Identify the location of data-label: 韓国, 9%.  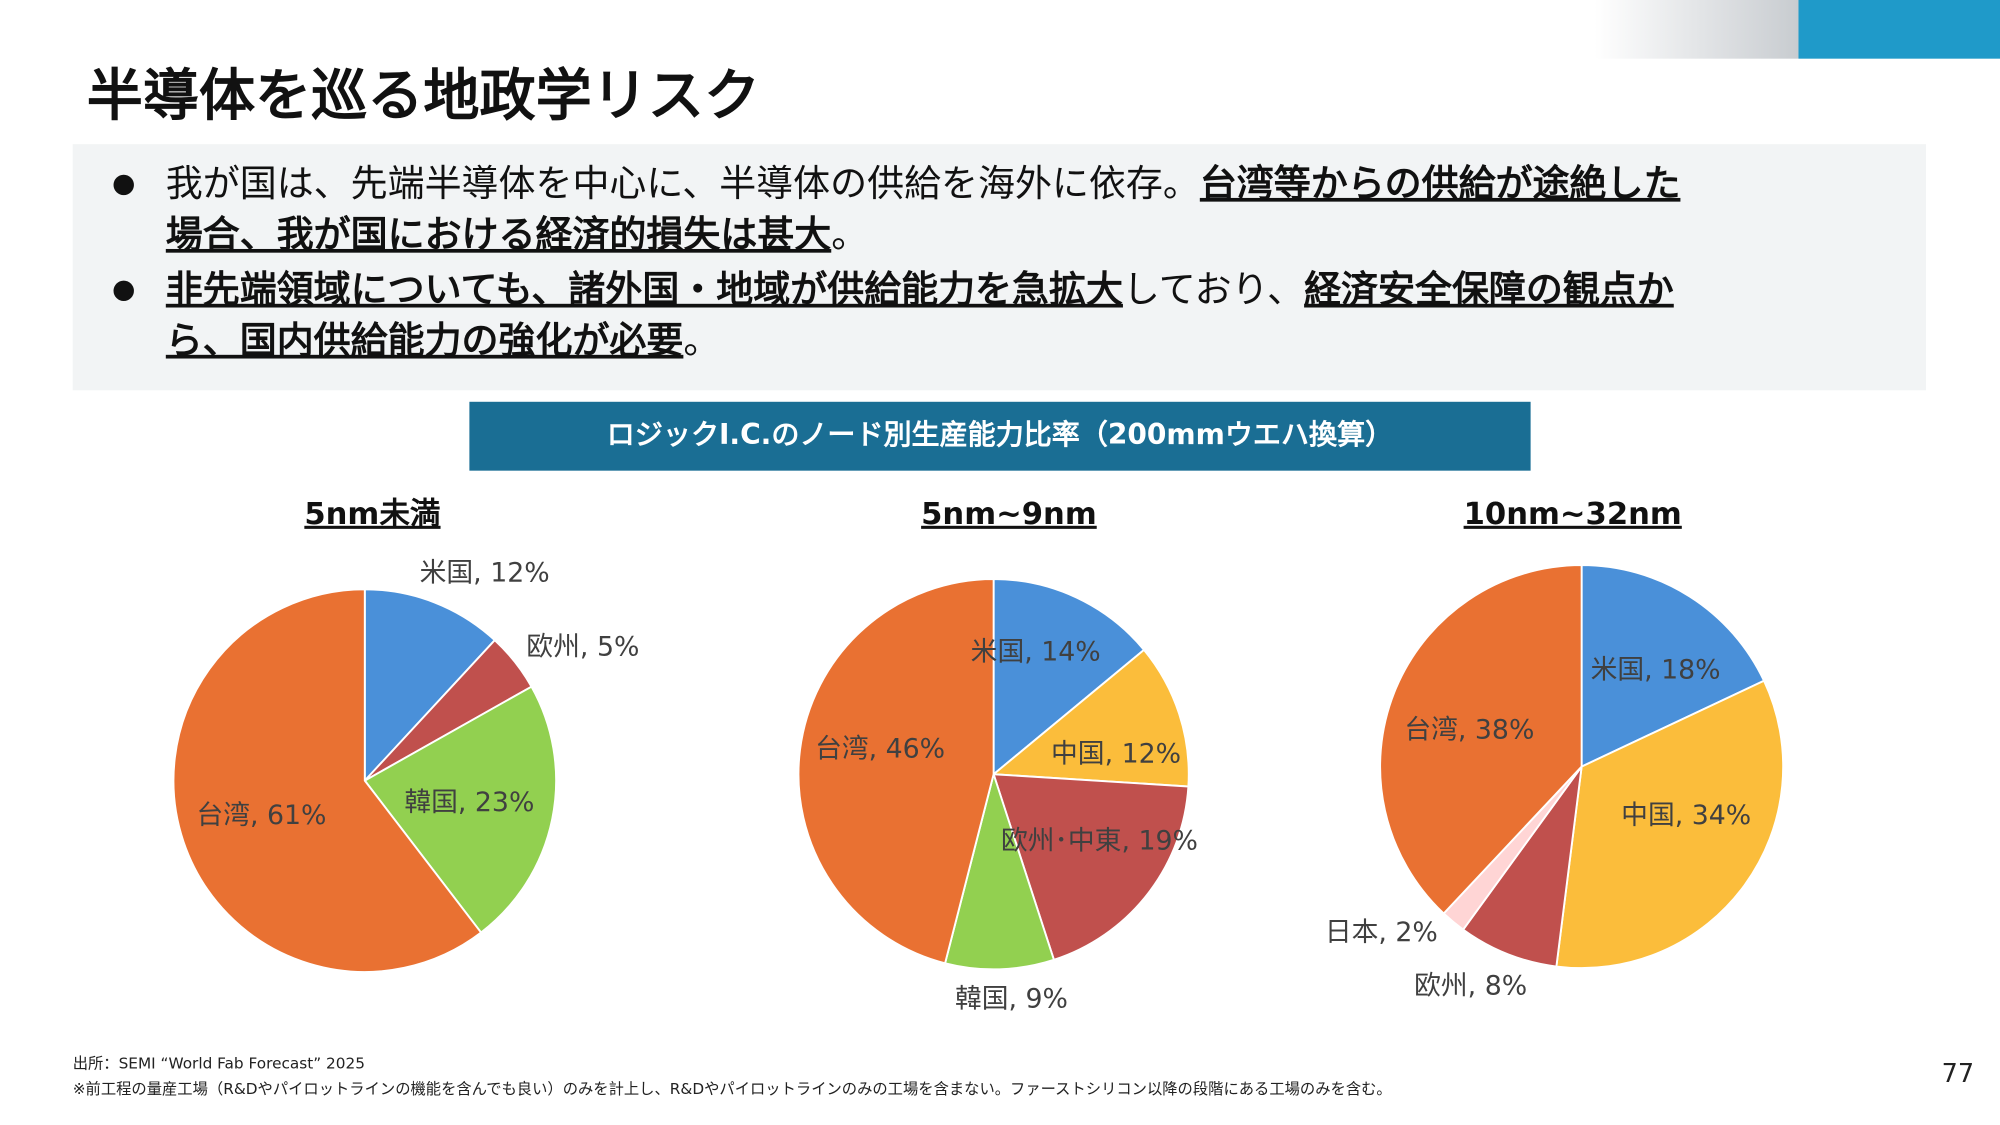
(1011, 998).